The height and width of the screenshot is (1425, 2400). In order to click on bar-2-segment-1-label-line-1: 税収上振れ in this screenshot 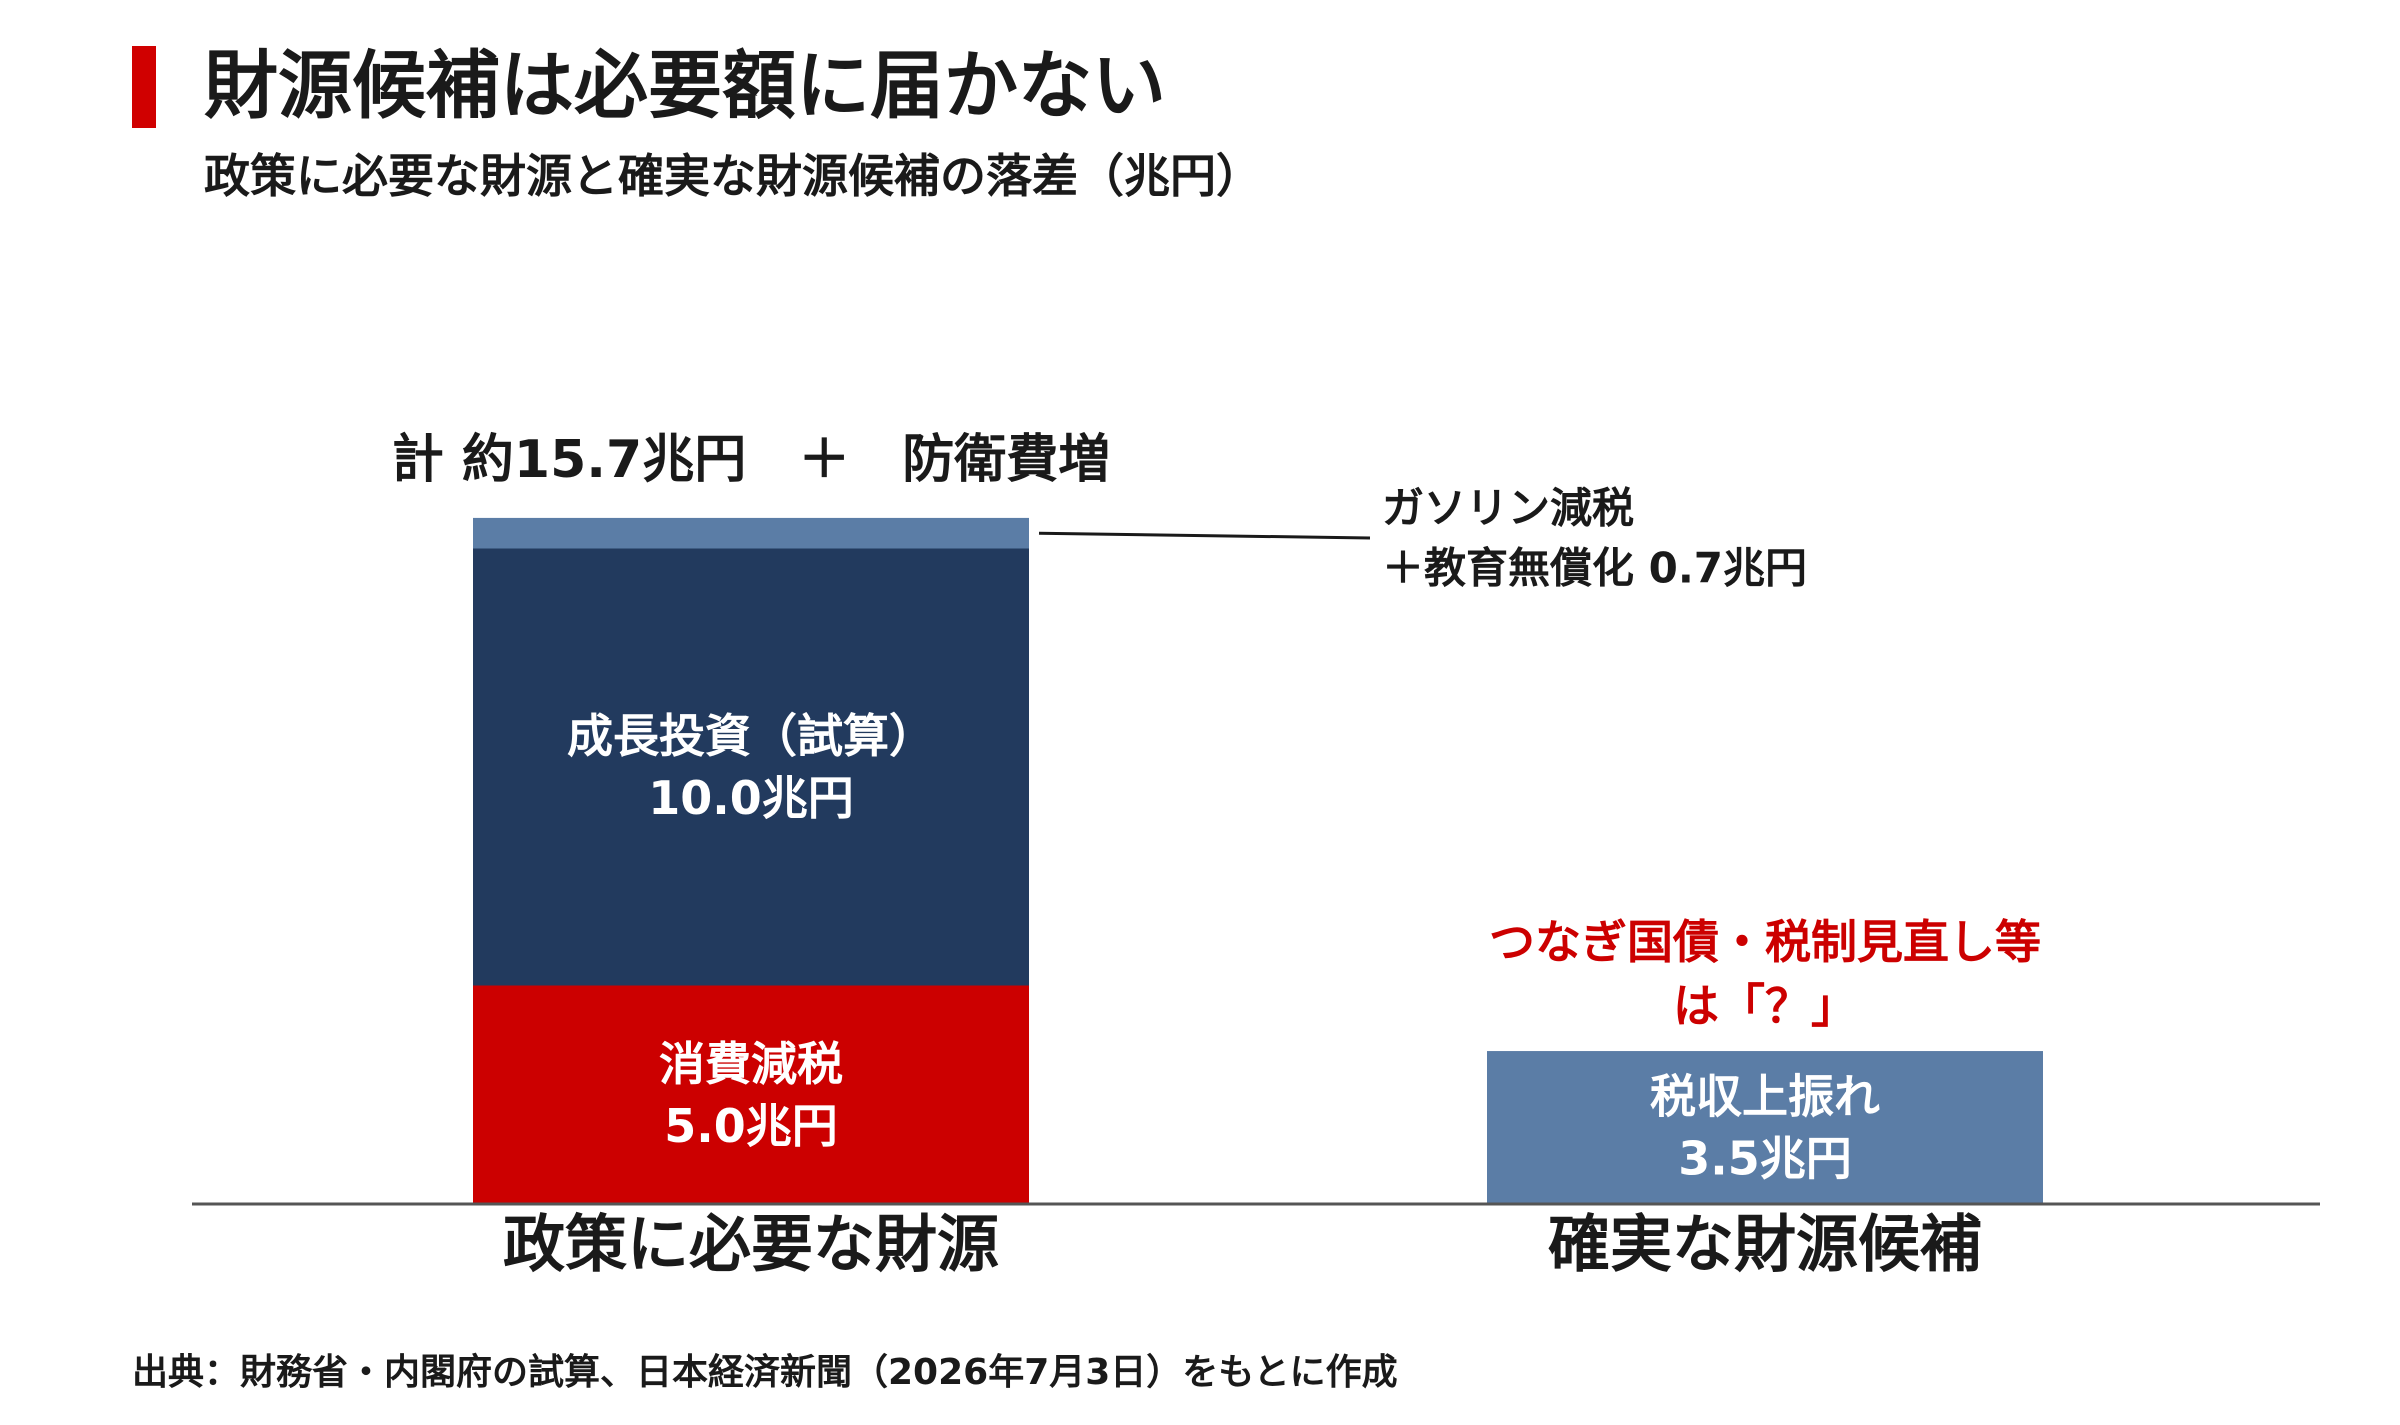, I will do `click(1765, 1097)`.